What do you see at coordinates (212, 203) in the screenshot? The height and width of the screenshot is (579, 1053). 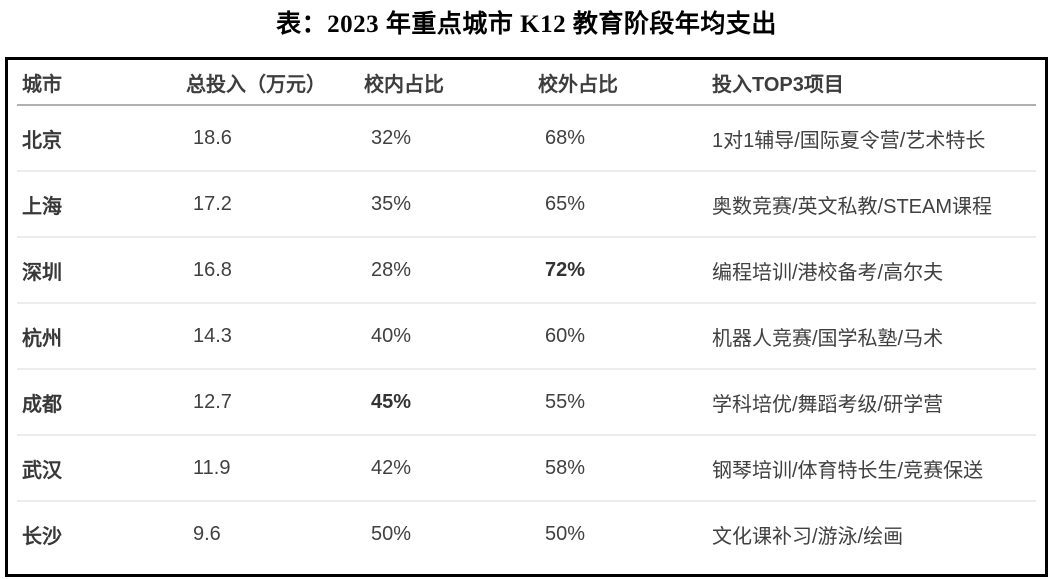 I see `cell-total: 17.2` at bounding box center [212, 203].